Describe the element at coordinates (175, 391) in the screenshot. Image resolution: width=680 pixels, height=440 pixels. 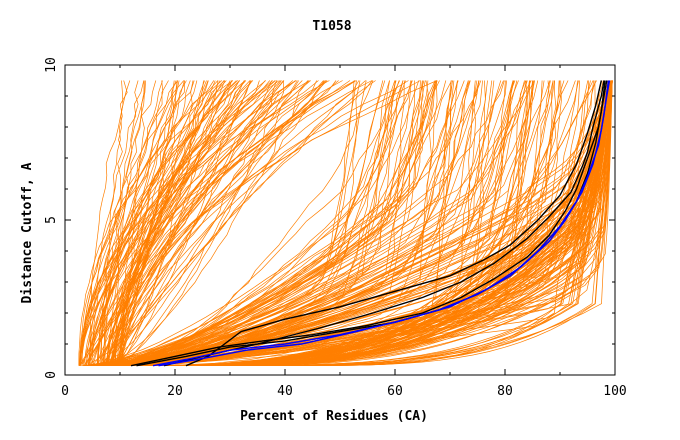
I see `x-tick-label: 20` at that location.